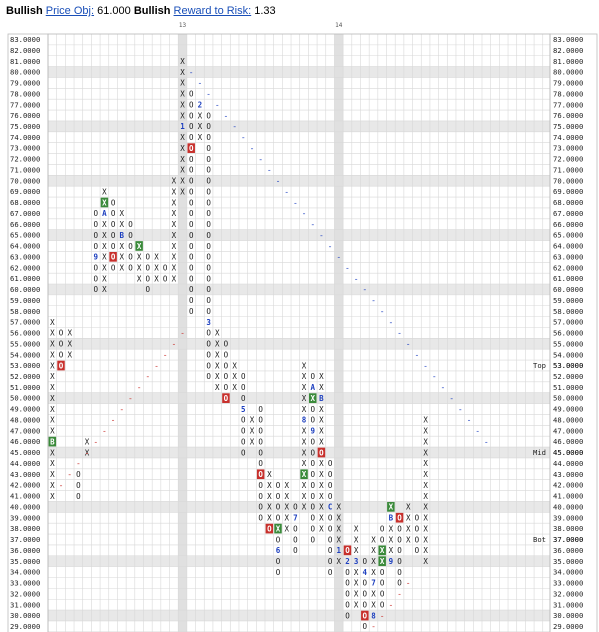 This screenshot has width=599, height=632. Describe the element at coordinates (24, 11) in the screenshot. I see `bias-label: Bullish` at that location.